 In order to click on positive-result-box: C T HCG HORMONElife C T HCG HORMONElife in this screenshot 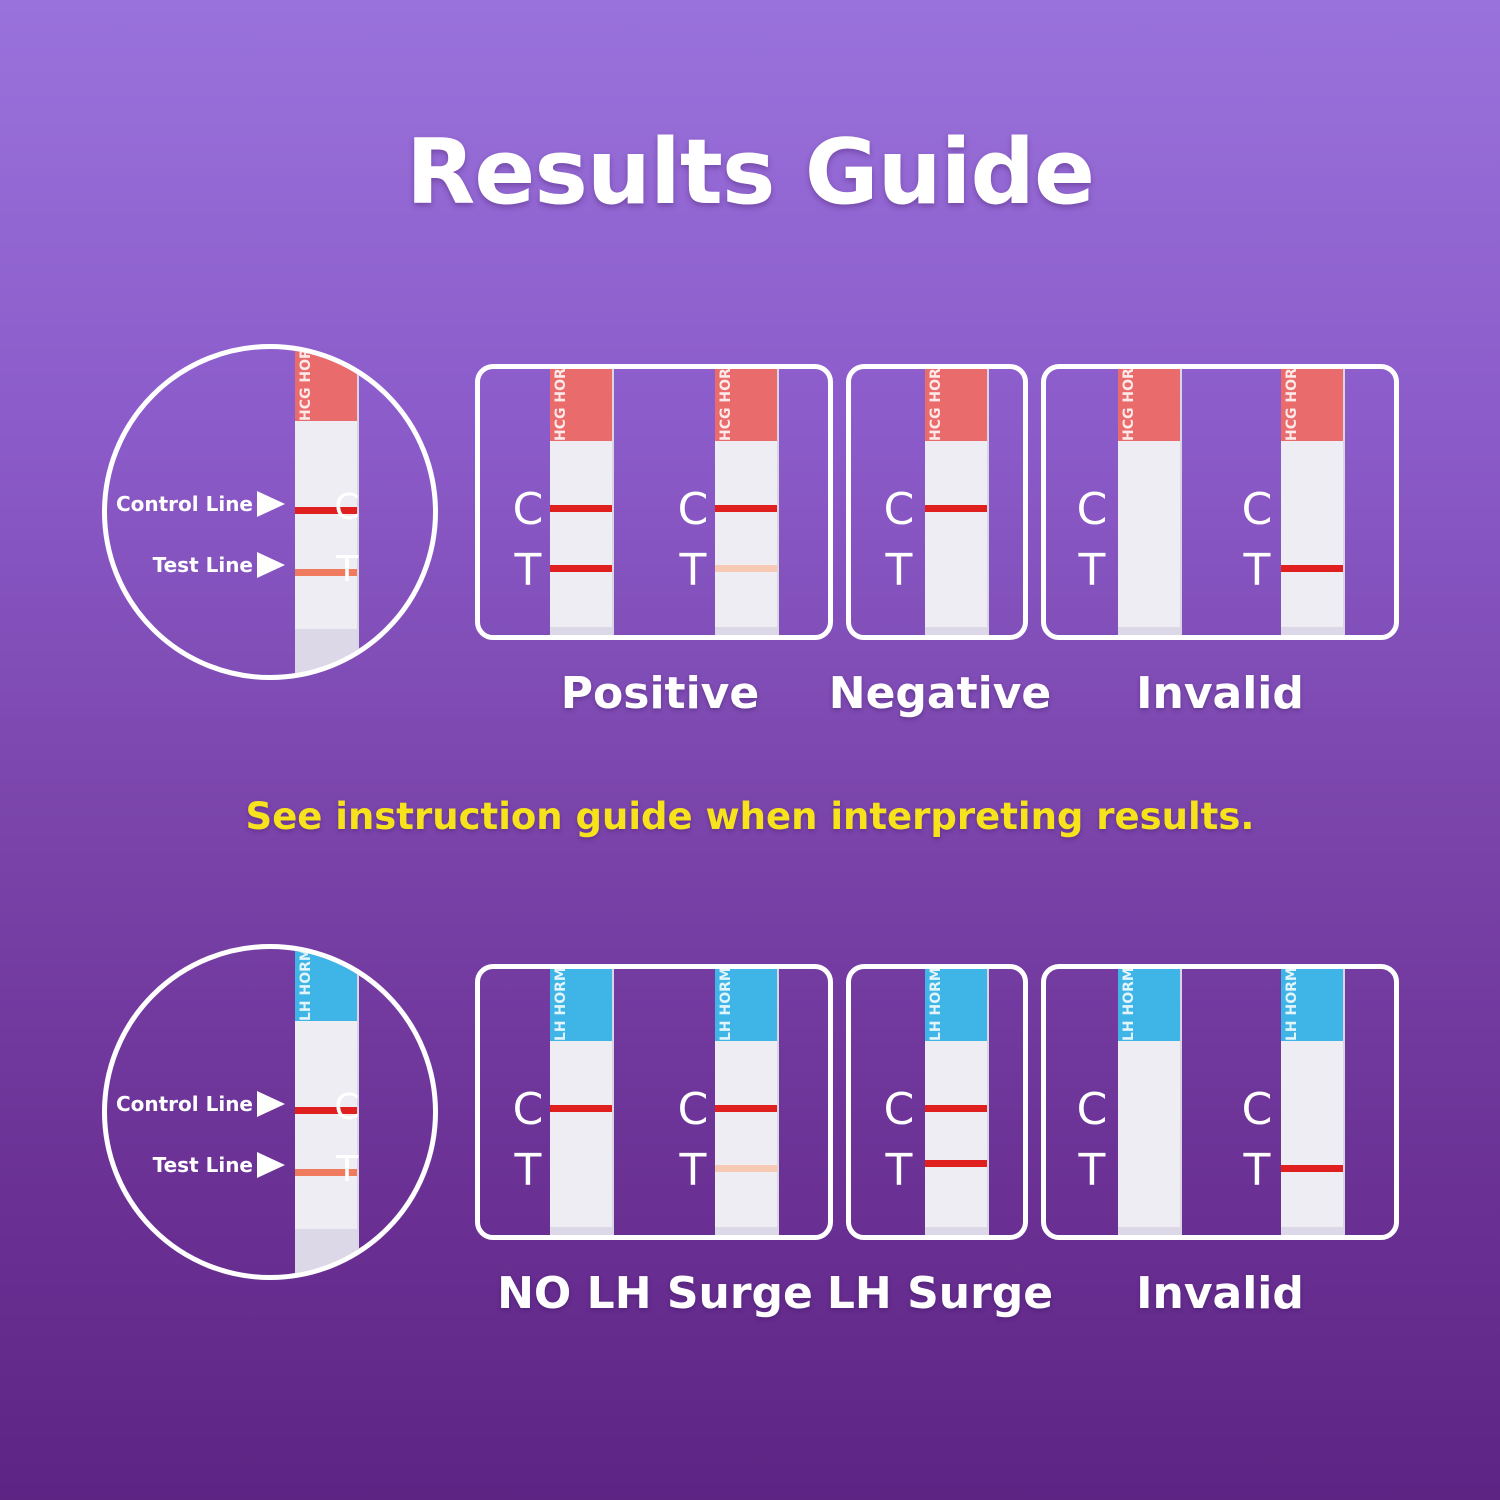, I will do `click(654, 502)`.